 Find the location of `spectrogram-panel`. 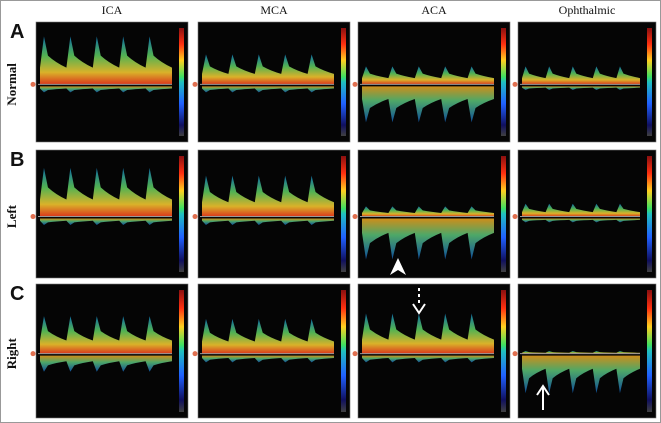

spectrogram-panel is located at coordinates (587, 351).